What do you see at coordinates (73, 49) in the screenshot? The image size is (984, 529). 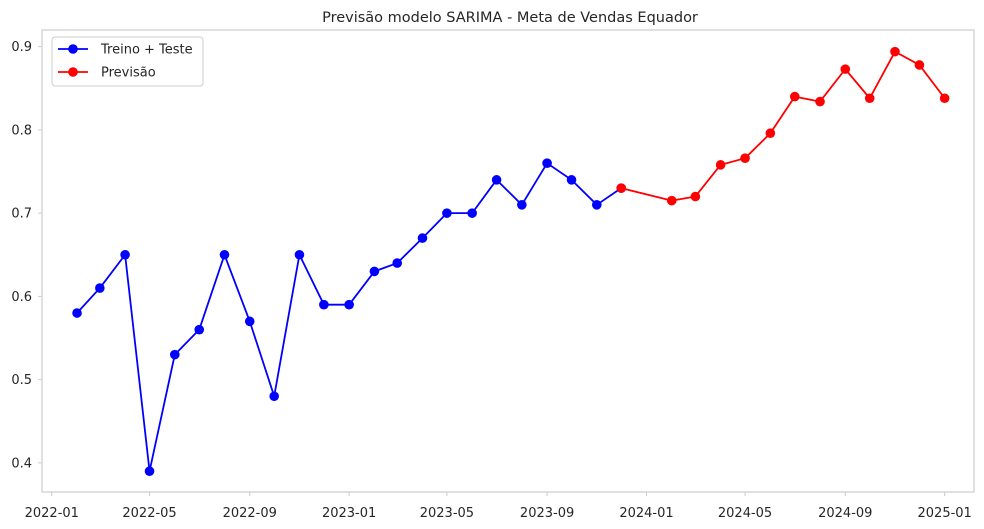 I see `legend-marker-treino` at bounding box center [73, 49].